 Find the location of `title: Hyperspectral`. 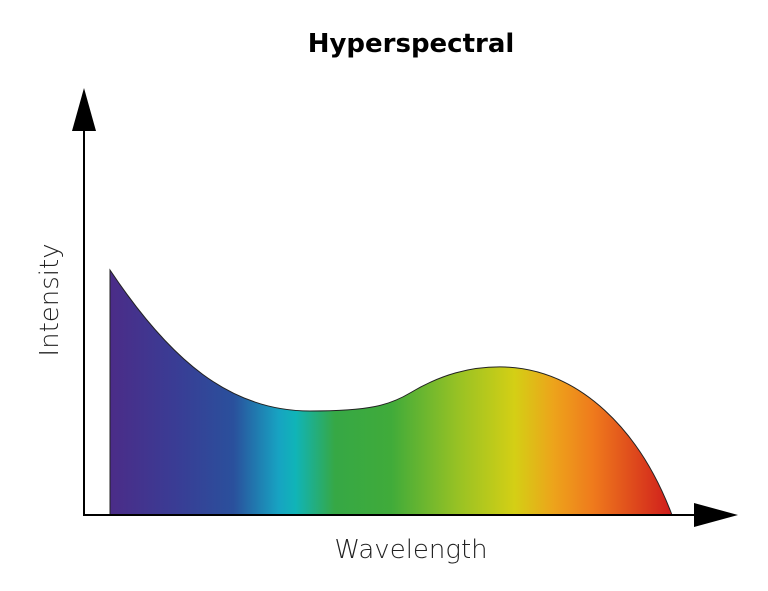

title: Hyperspectral is located at coordinates (411, 44).